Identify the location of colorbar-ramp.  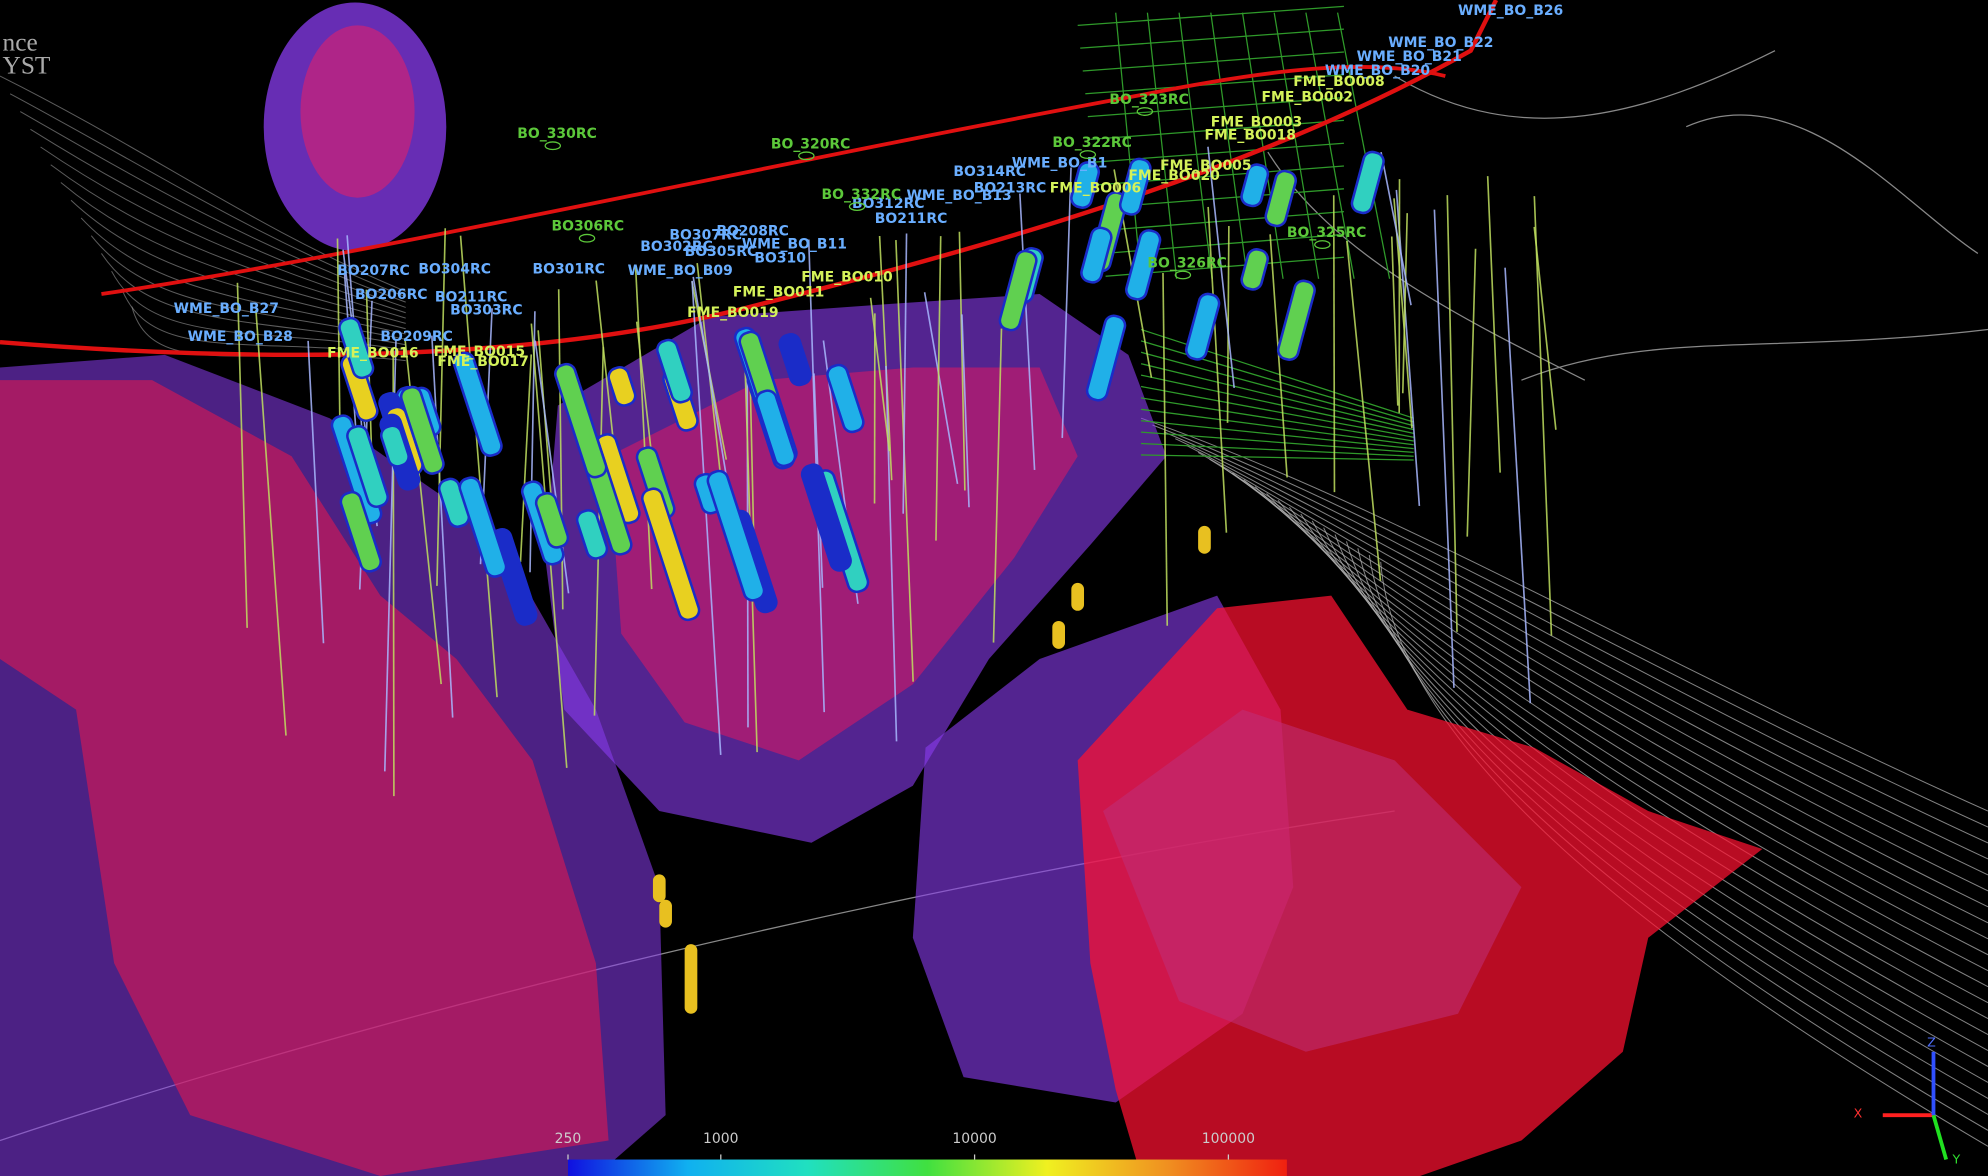
(927, 1167).